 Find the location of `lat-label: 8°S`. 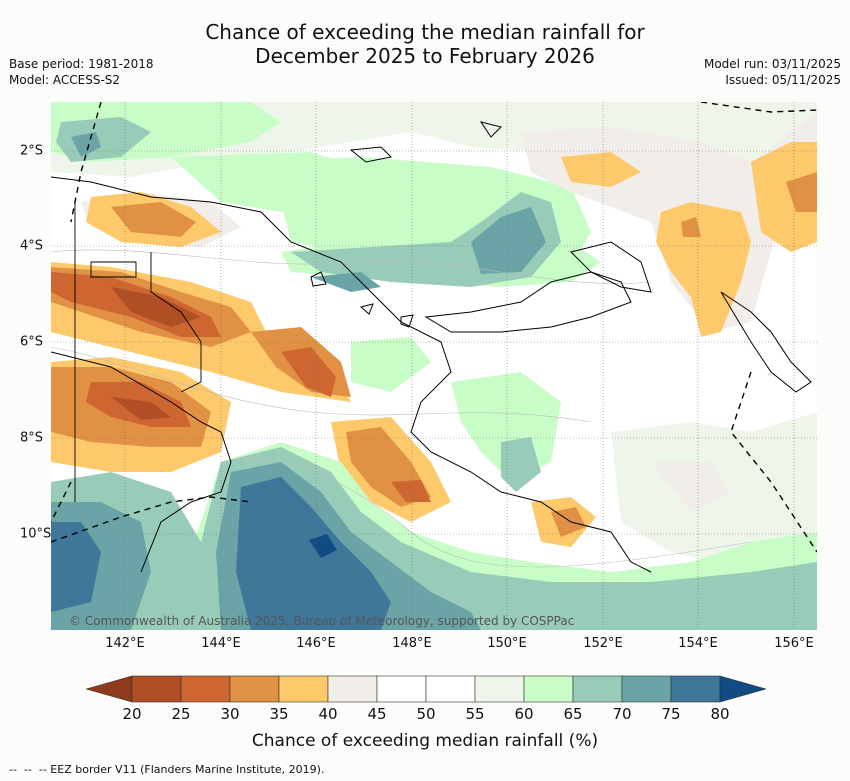

lat-label: 8°S is located at coordinates (32, 438).